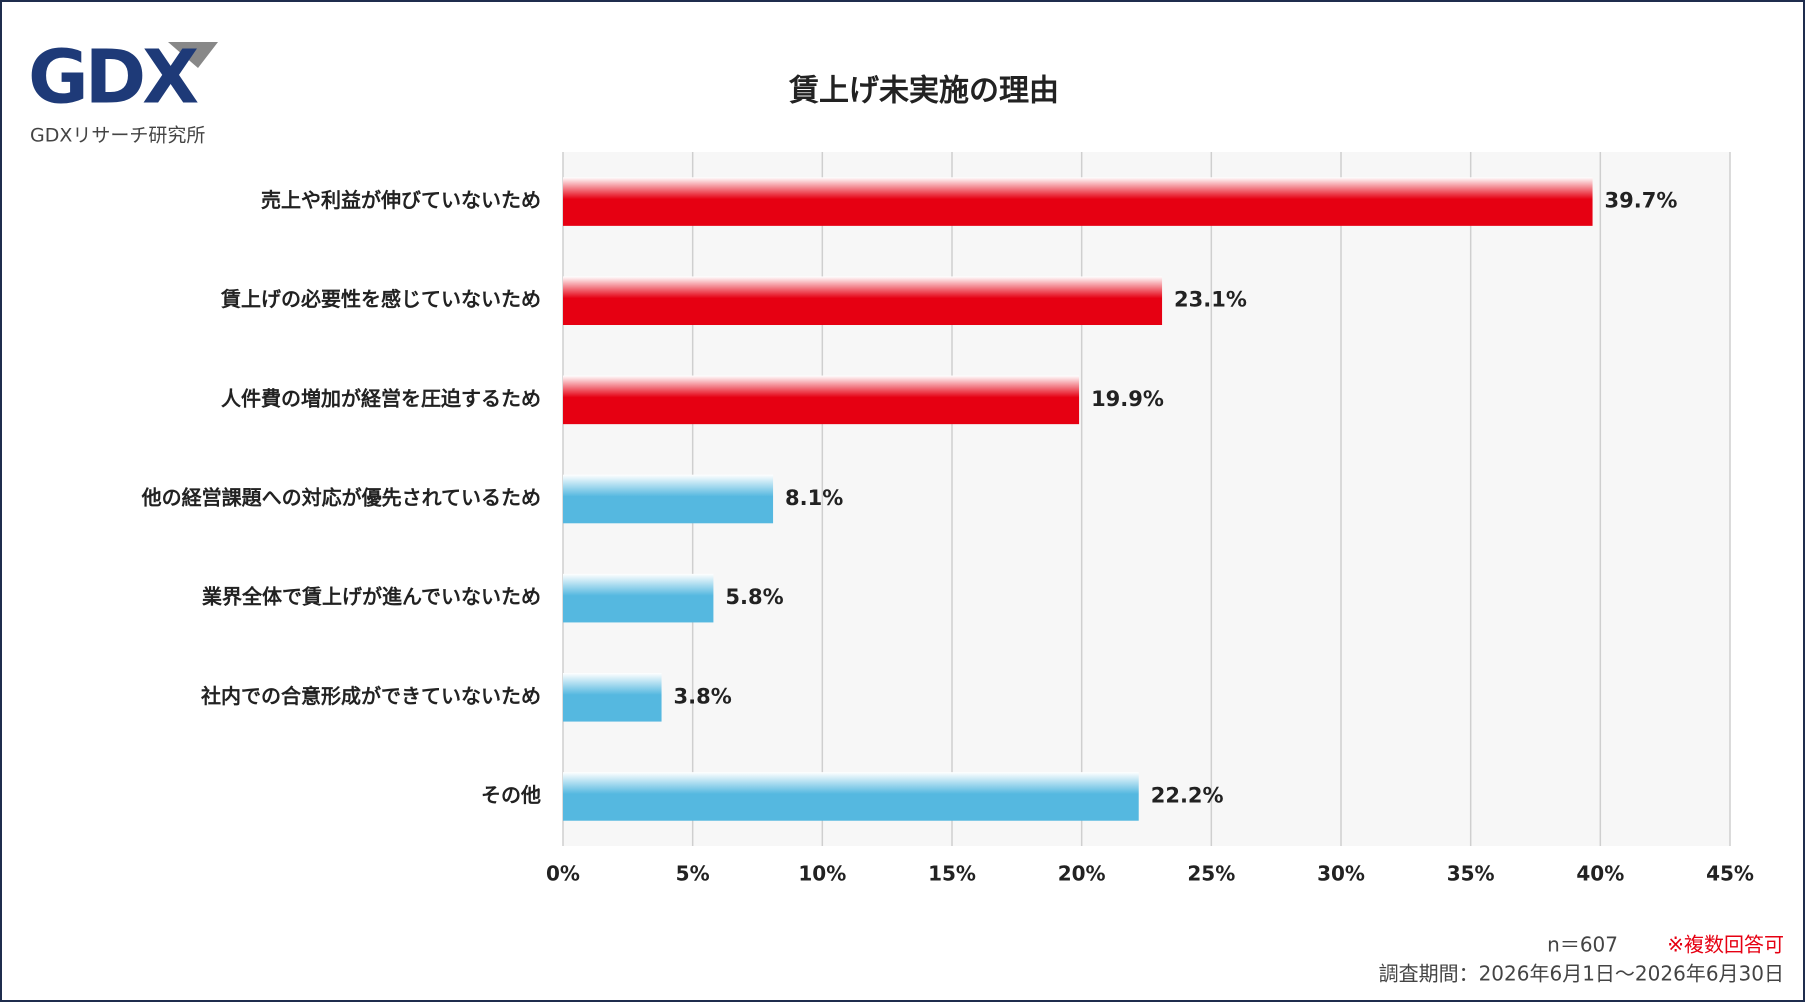 This screenshot has height=1004, width=1805. Describe the element at coordinates (401, 200) in the screenshot. I see `y-tick-label: 売上や利益が伸びていないため` at that location.